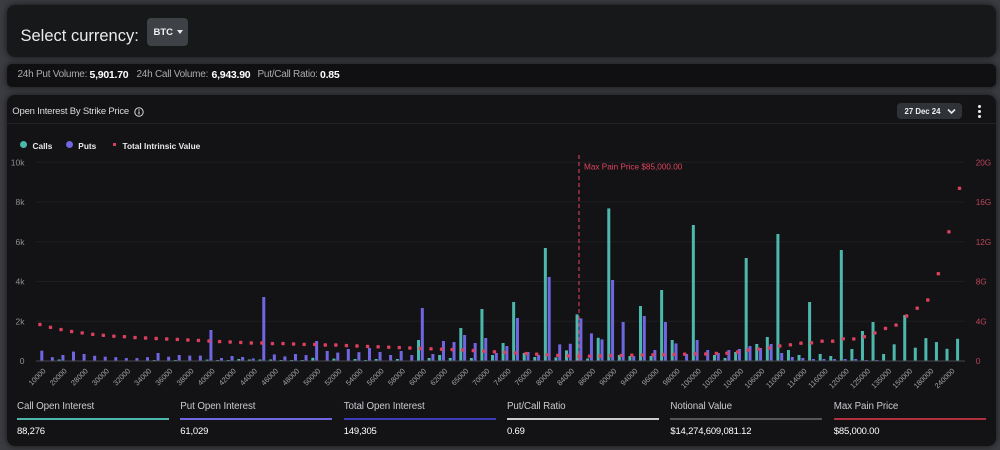 The height and width of the screenshot is (450, 1000). I want to click on svg-text: 60000, so click(417, 376).